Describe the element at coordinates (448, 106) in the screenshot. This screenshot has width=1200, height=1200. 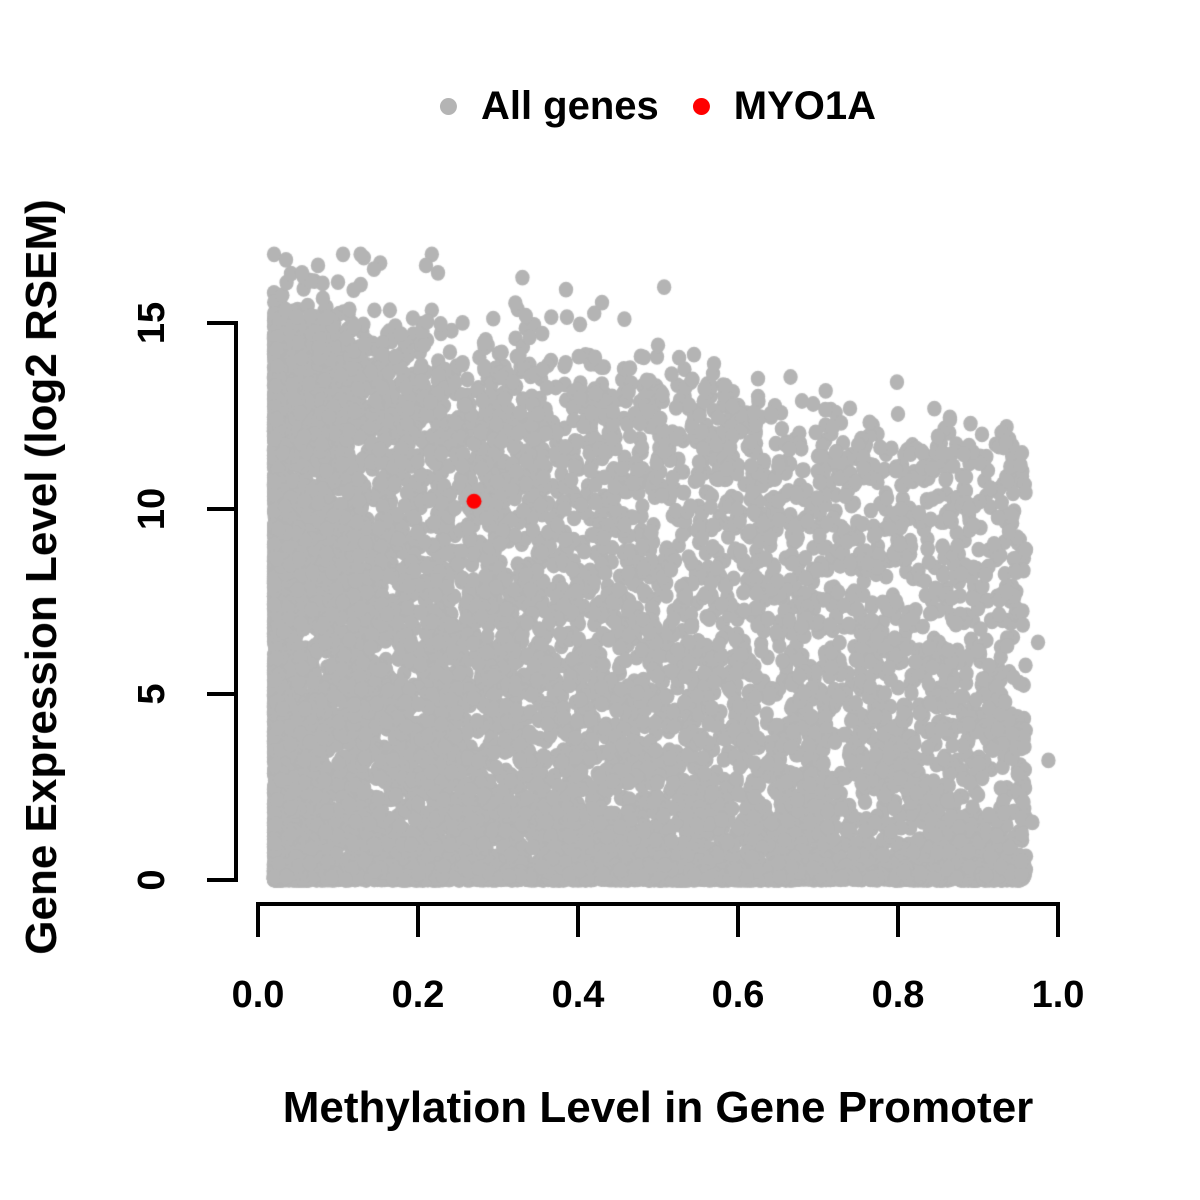
I see `all-genes-dot-icon` at that location.